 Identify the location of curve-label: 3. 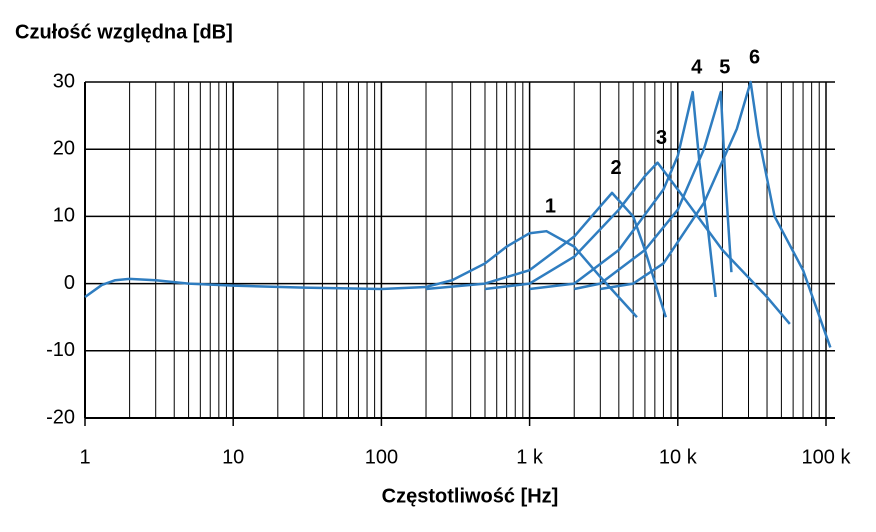
(661, 138).